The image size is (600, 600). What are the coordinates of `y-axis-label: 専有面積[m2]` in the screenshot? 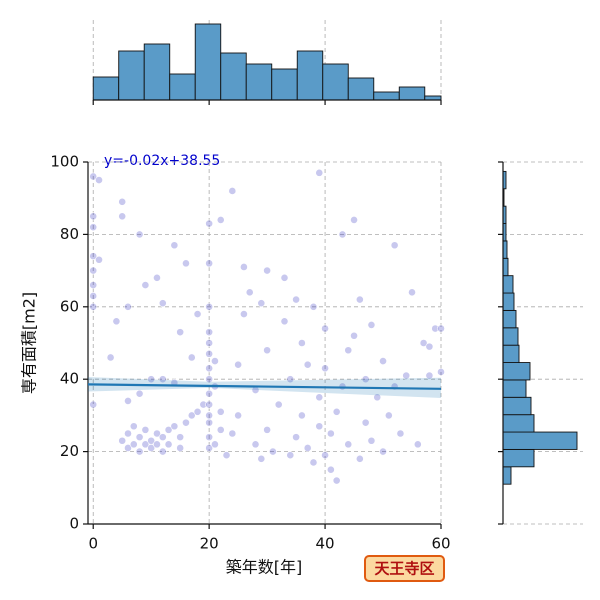 It's located at (29, 343).